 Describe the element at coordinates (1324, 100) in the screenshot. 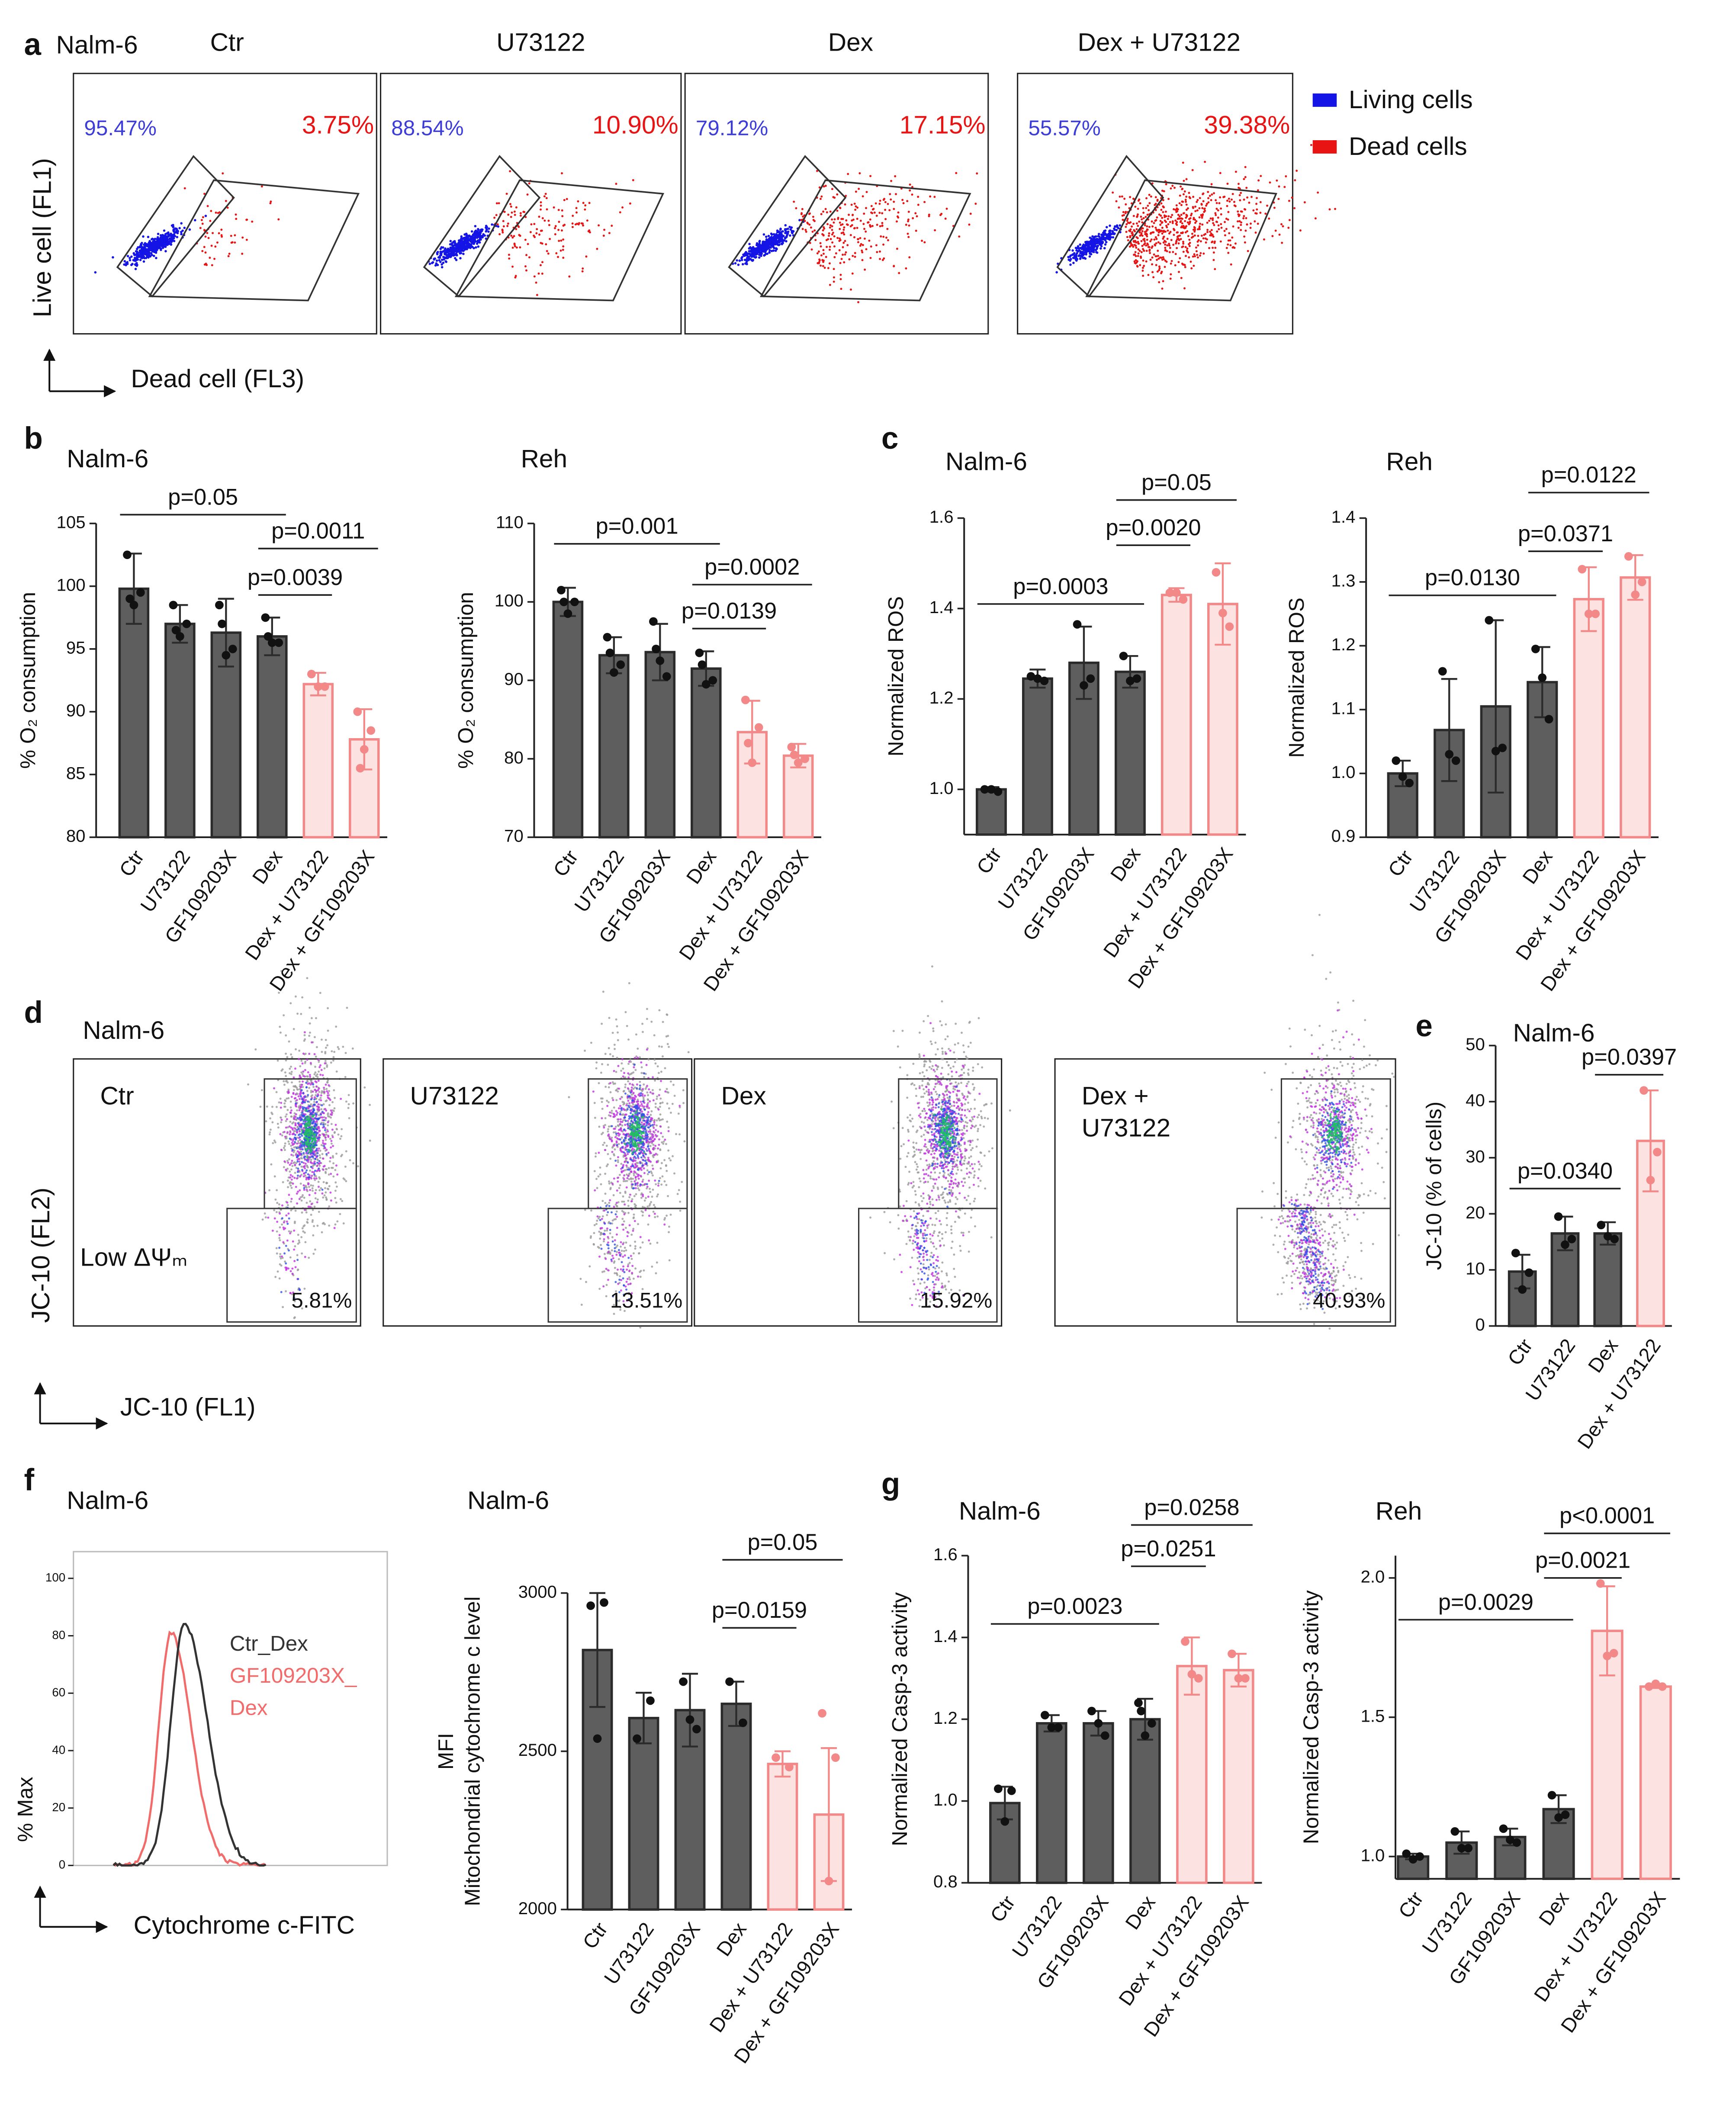

I see `legend-swatch` at that location.